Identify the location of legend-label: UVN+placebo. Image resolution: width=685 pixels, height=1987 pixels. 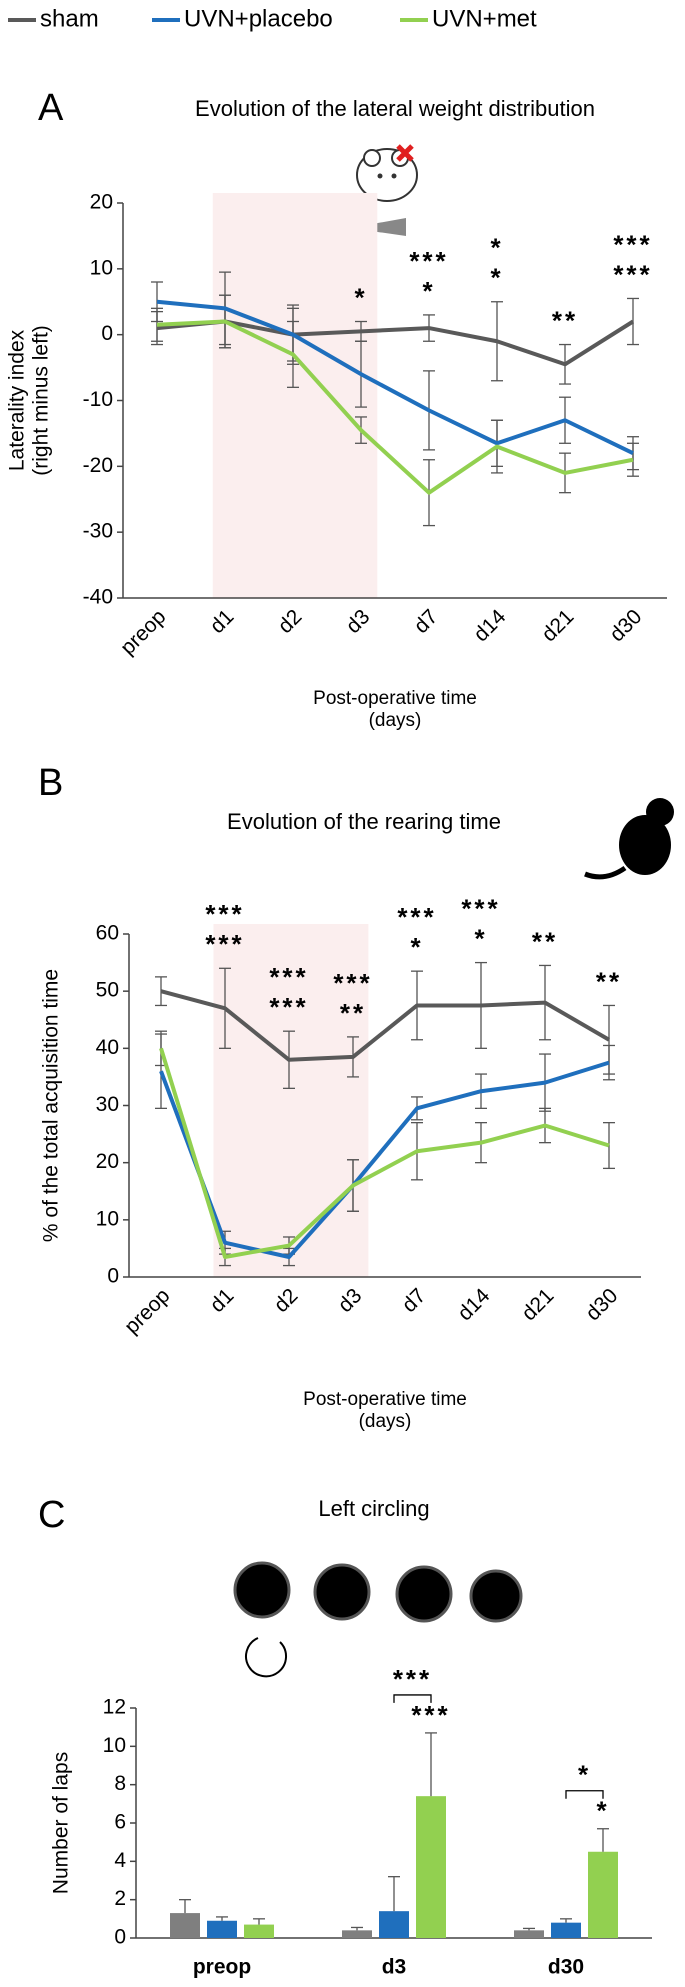
(258, 18).